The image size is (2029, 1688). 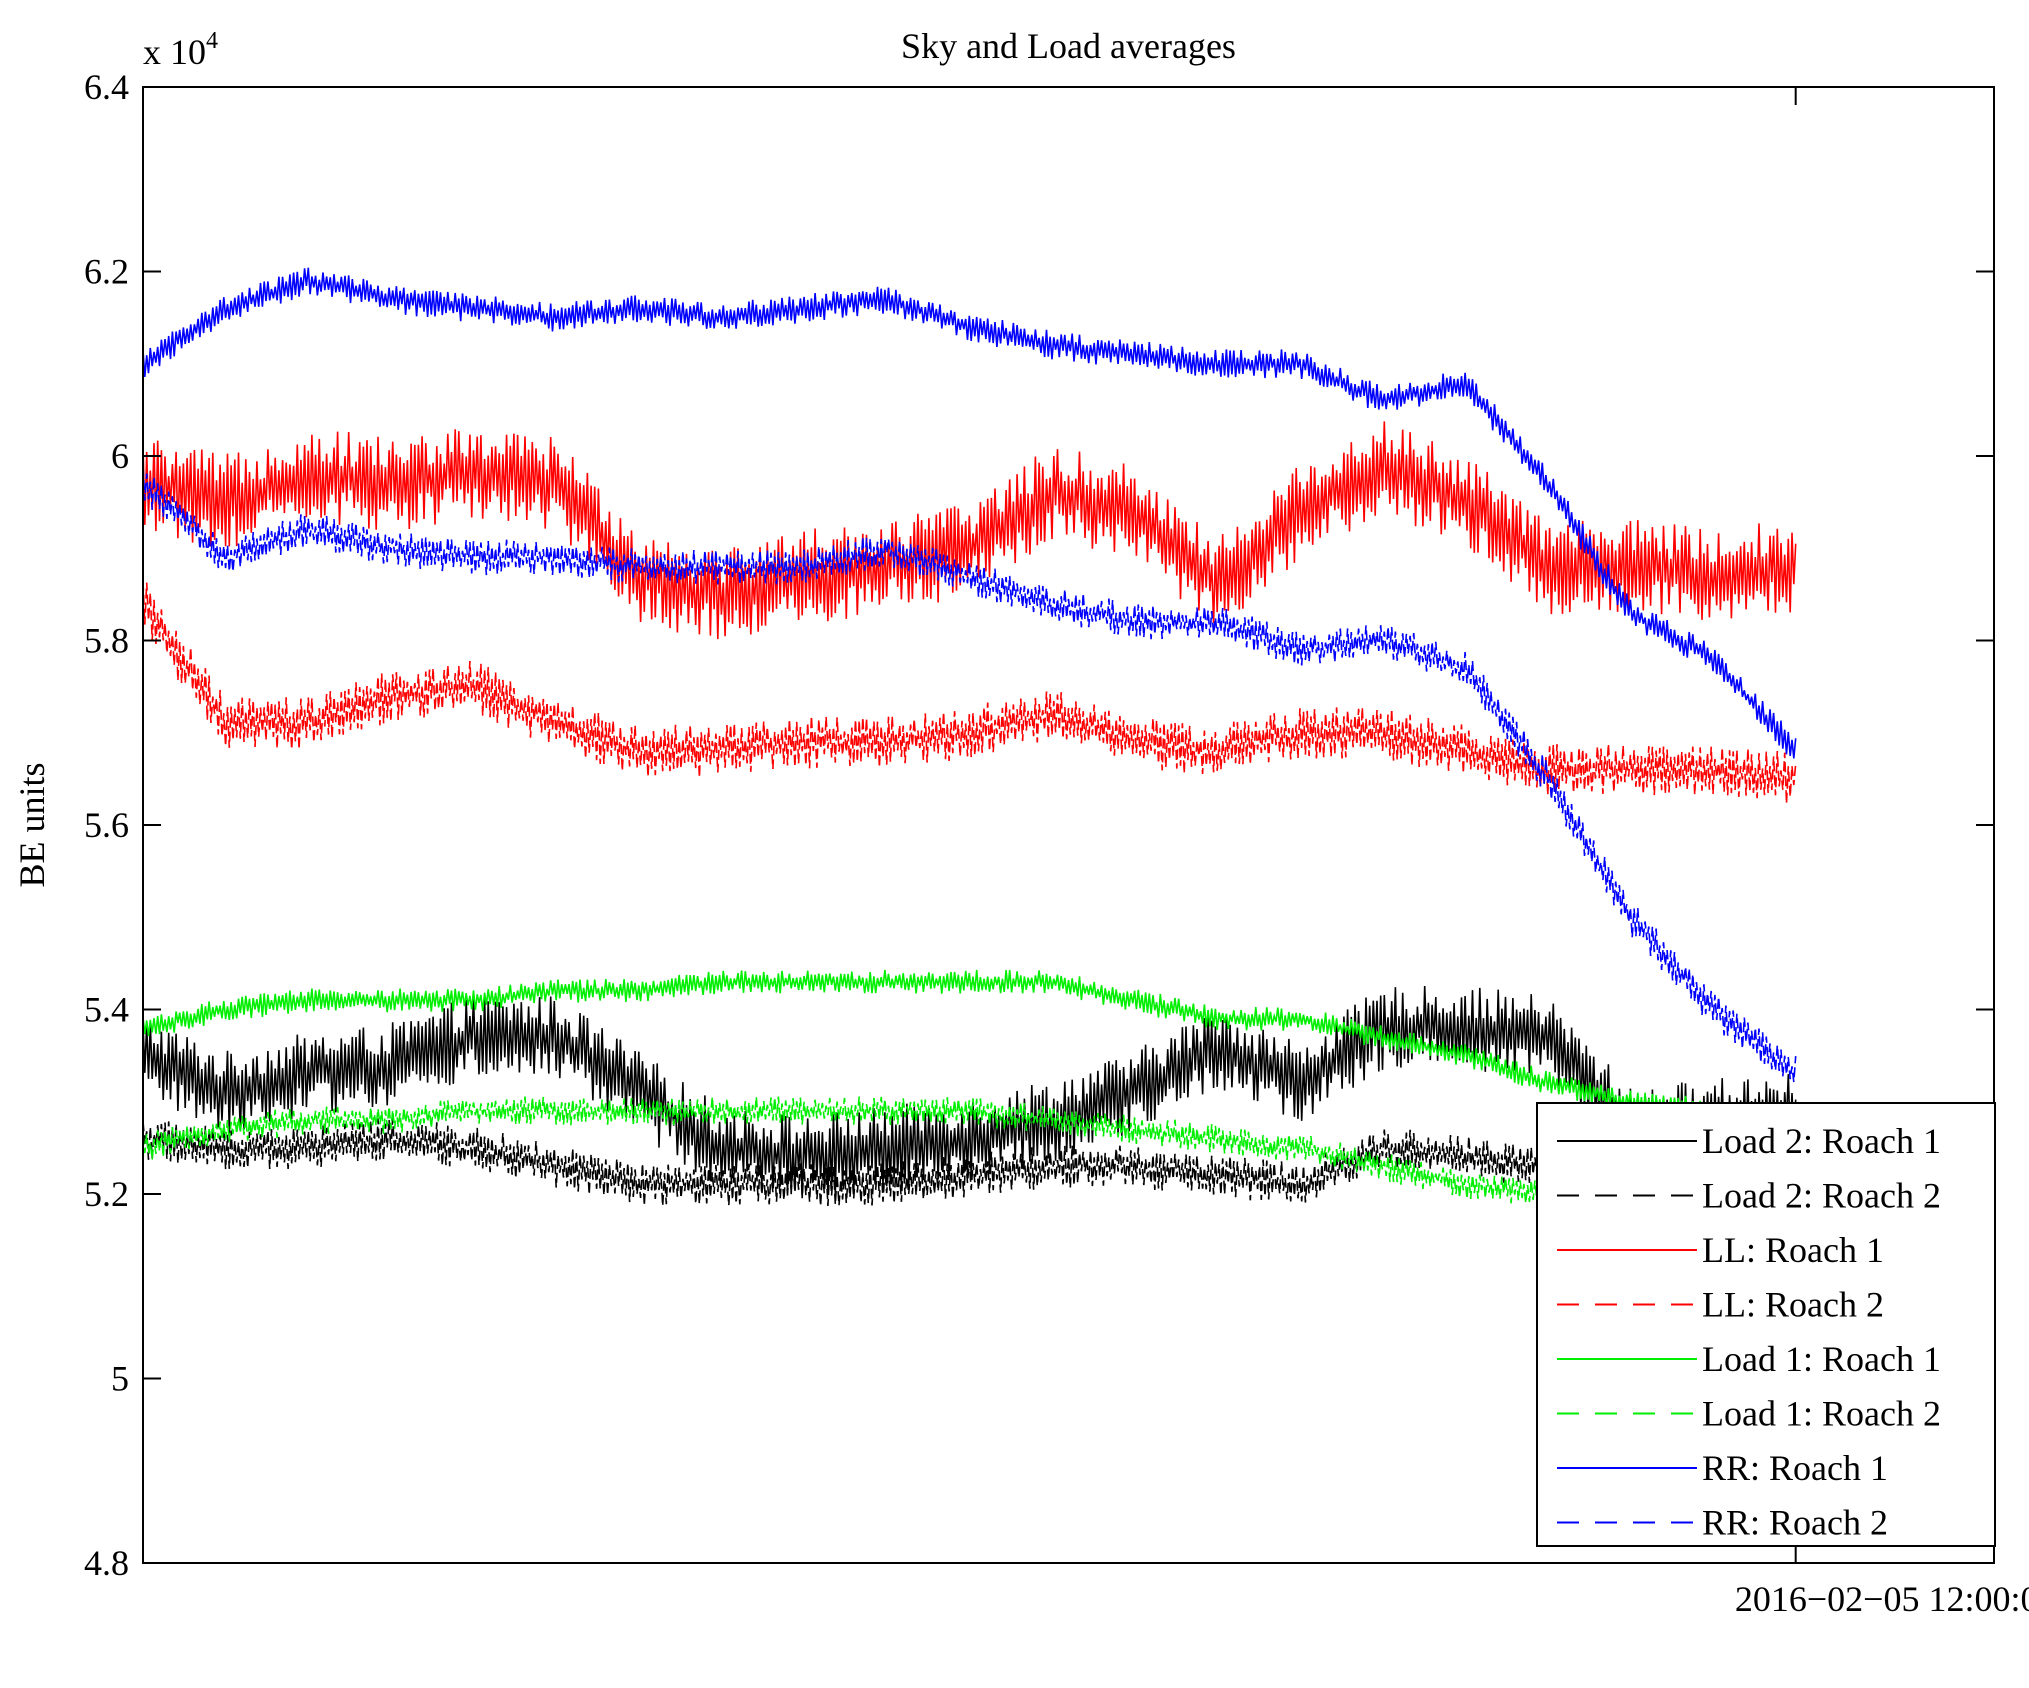 What do you see at coordinates (212, 41) in the screenshot?
I see `y-multiplier-exponent: 4` at bounding box center [212, 41].